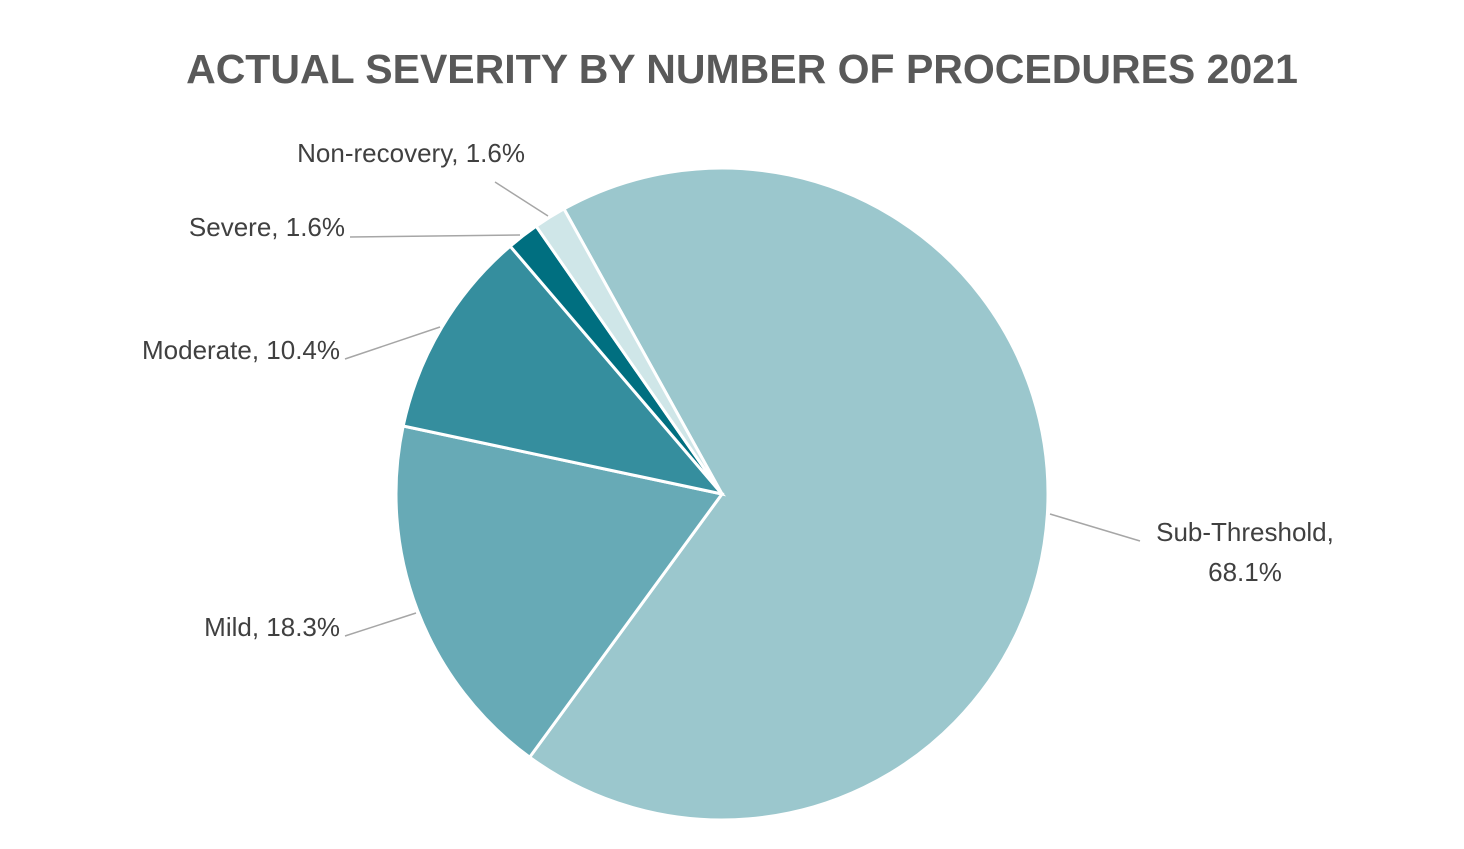 The image size is (1464, 849). I want to click on pie-slice-moderate, so click(564, 370).